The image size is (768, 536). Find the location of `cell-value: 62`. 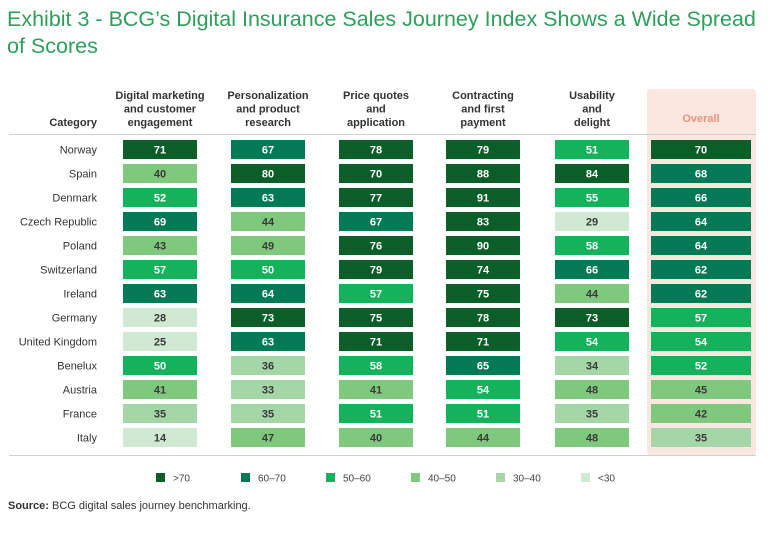

cell-value: 62 is located at coordinates (701, 271).